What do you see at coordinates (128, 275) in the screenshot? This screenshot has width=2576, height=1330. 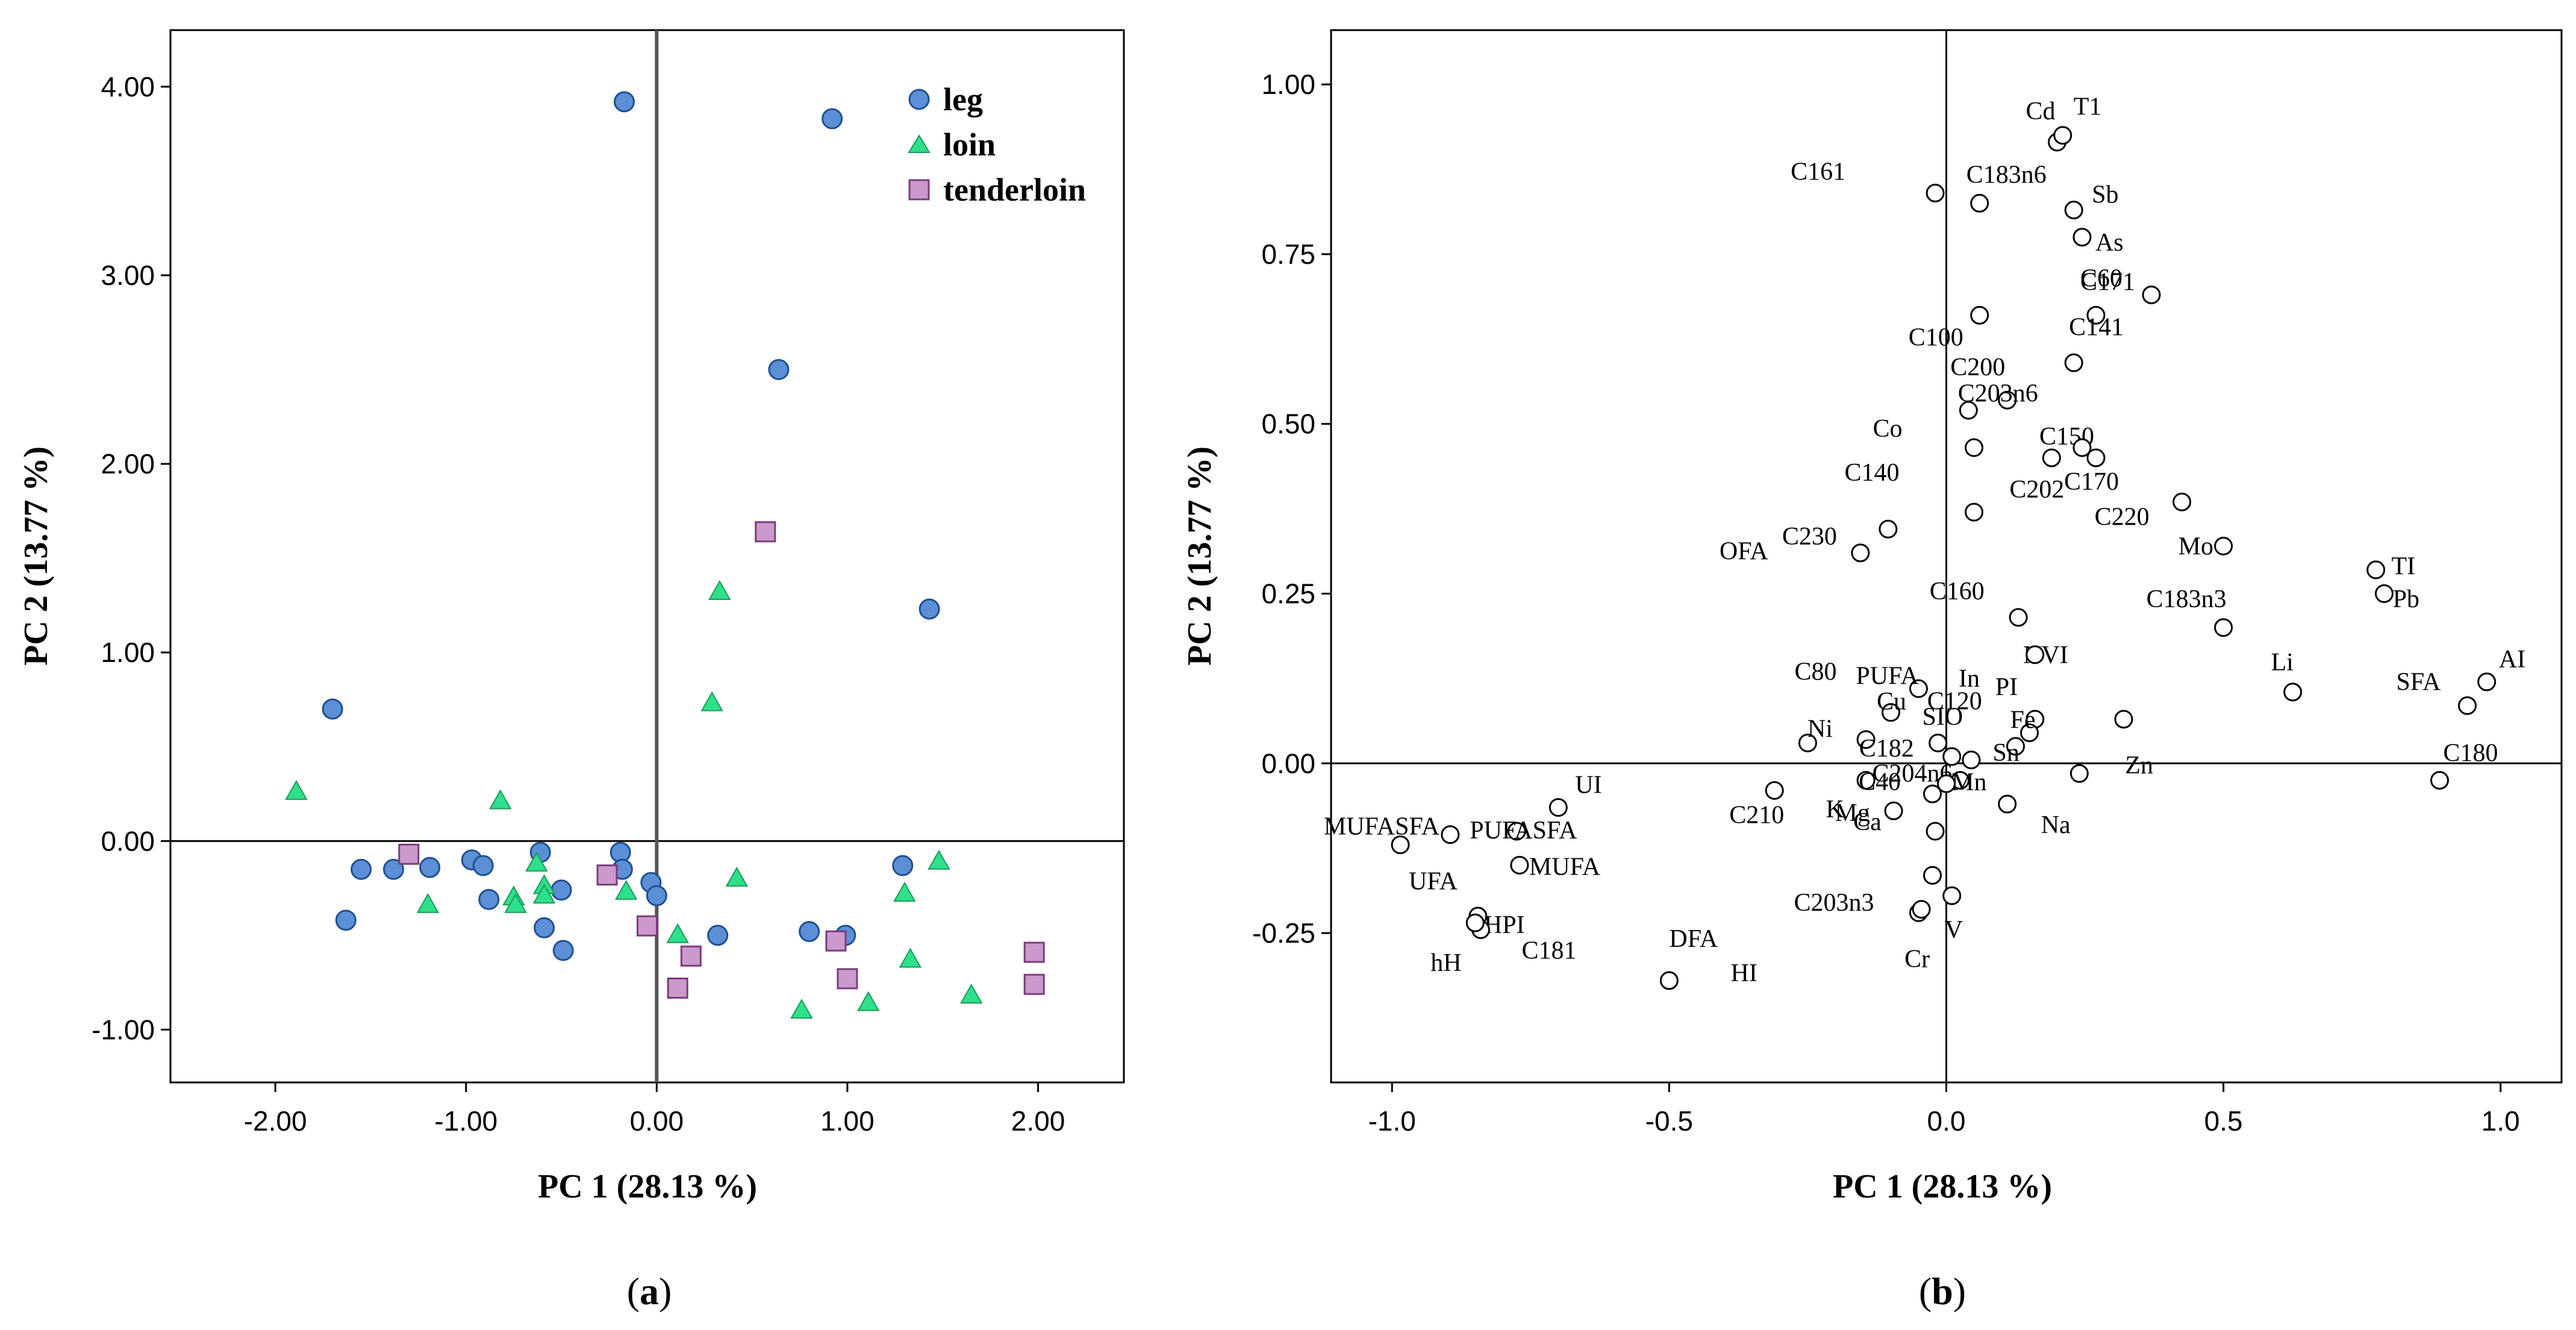 I see `y-tick-label: 3.00` at bounding box center [128, 275].